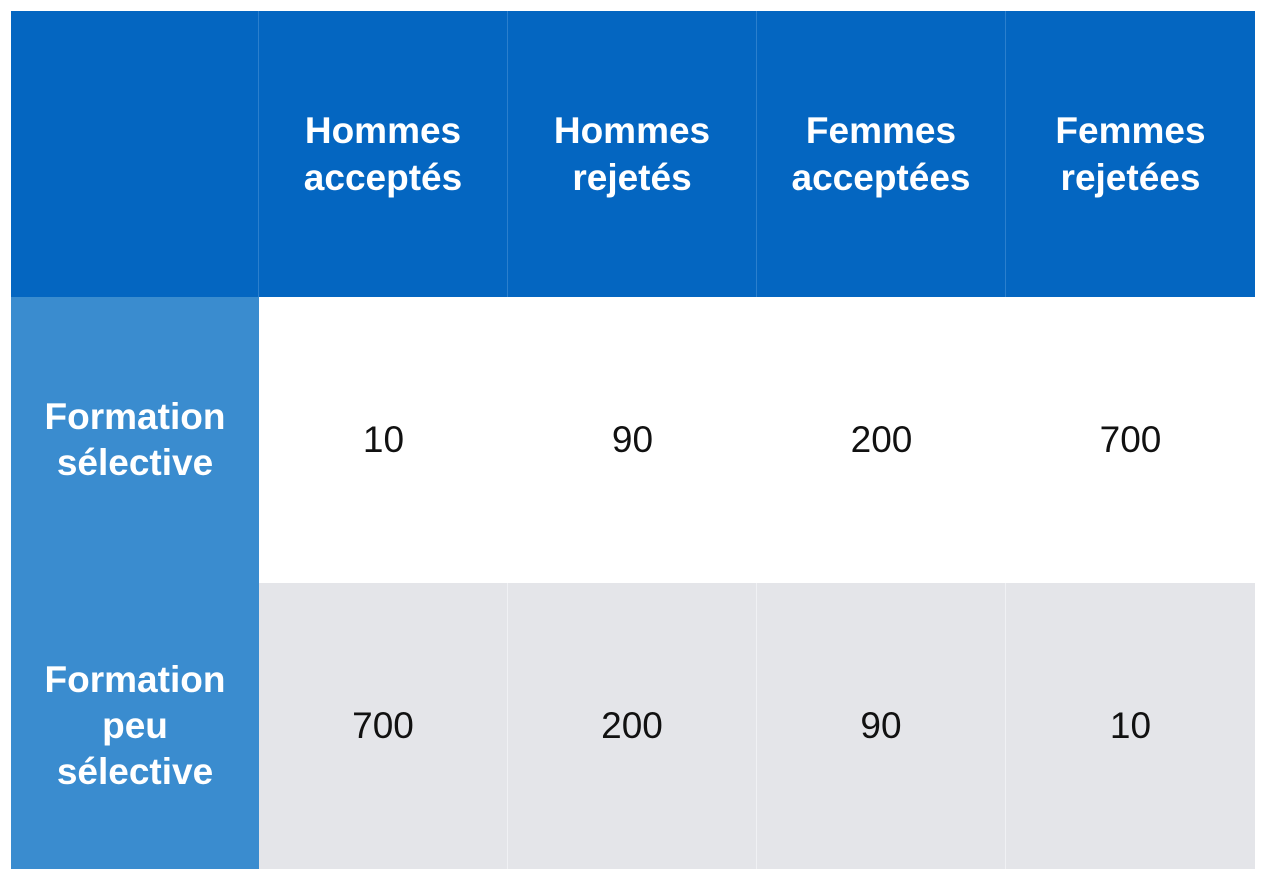  I want to click on row-header-label: Formation sélective, so click(135, 439).